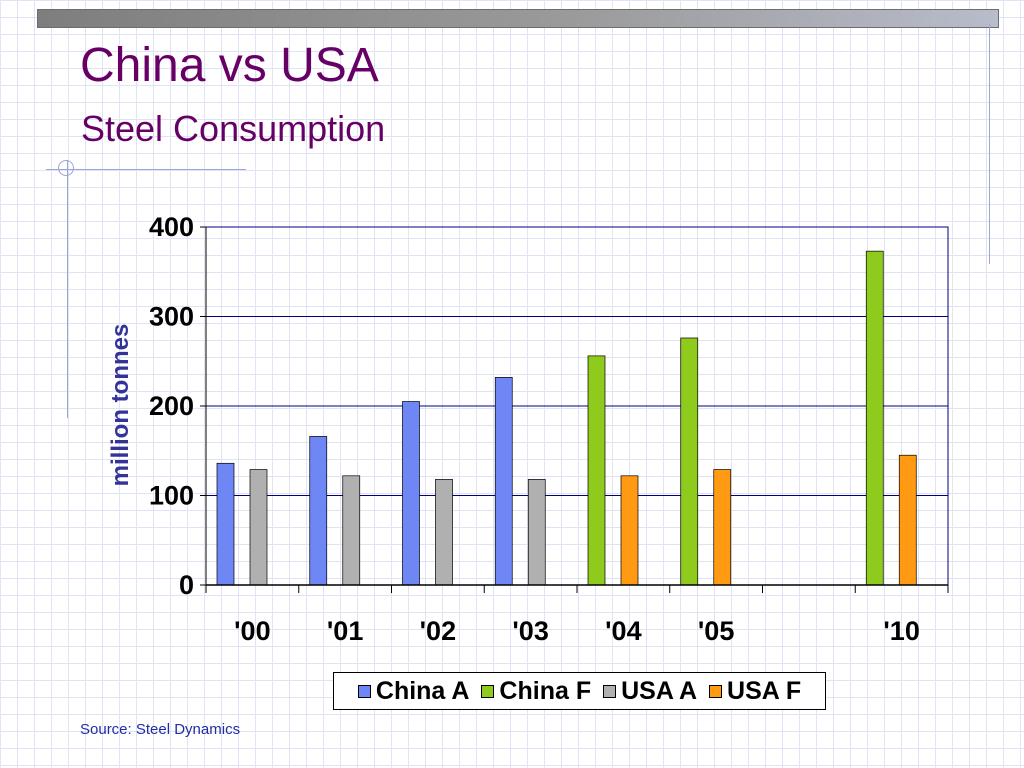 The width and height of the screenshot is (1024, 768). Describe the element at coordinates (229, 65) in the screenshot. I see `slide-title: China vs USA` at that location.